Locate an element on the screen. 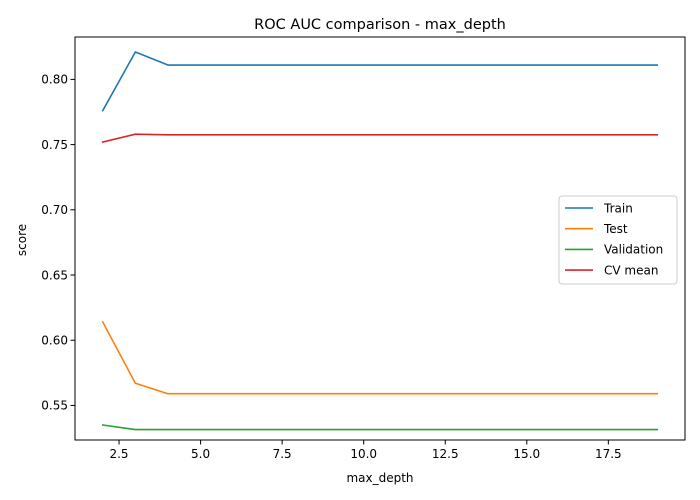 The image size is (700, 500). x-tick-label: 10.0 is located at coordinates (363, 454).